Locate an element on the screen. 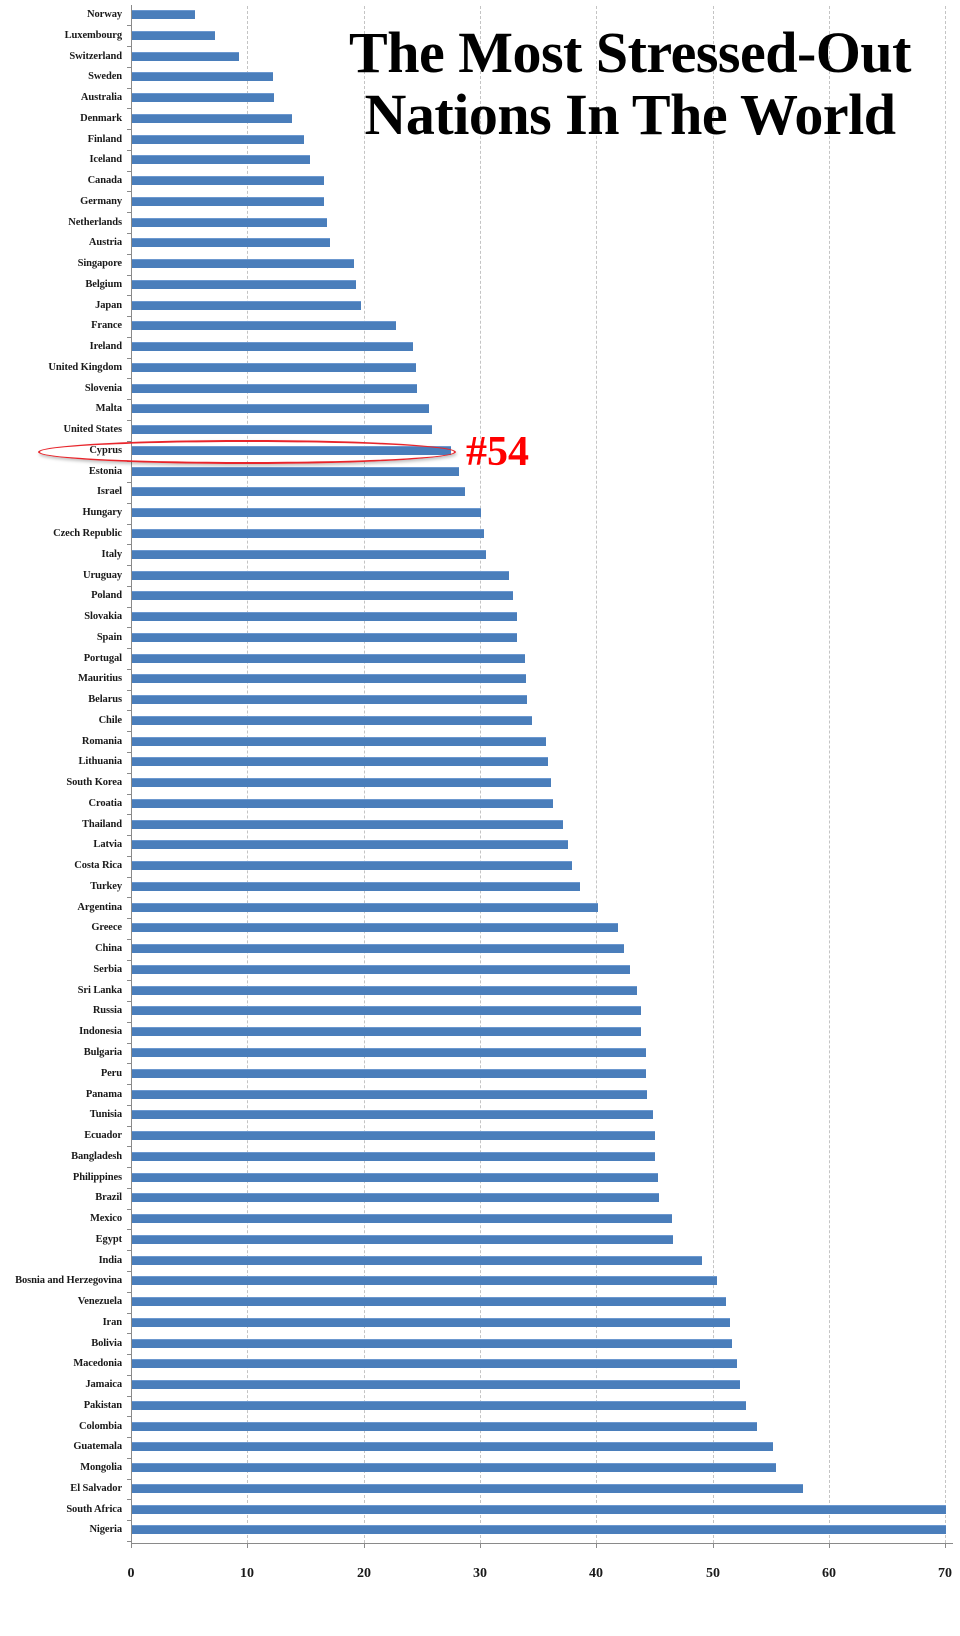 This screenshot has height=1636, width=960. chart-title-line-1: The Most Stressed-Out is located at coordinates (630, 52).